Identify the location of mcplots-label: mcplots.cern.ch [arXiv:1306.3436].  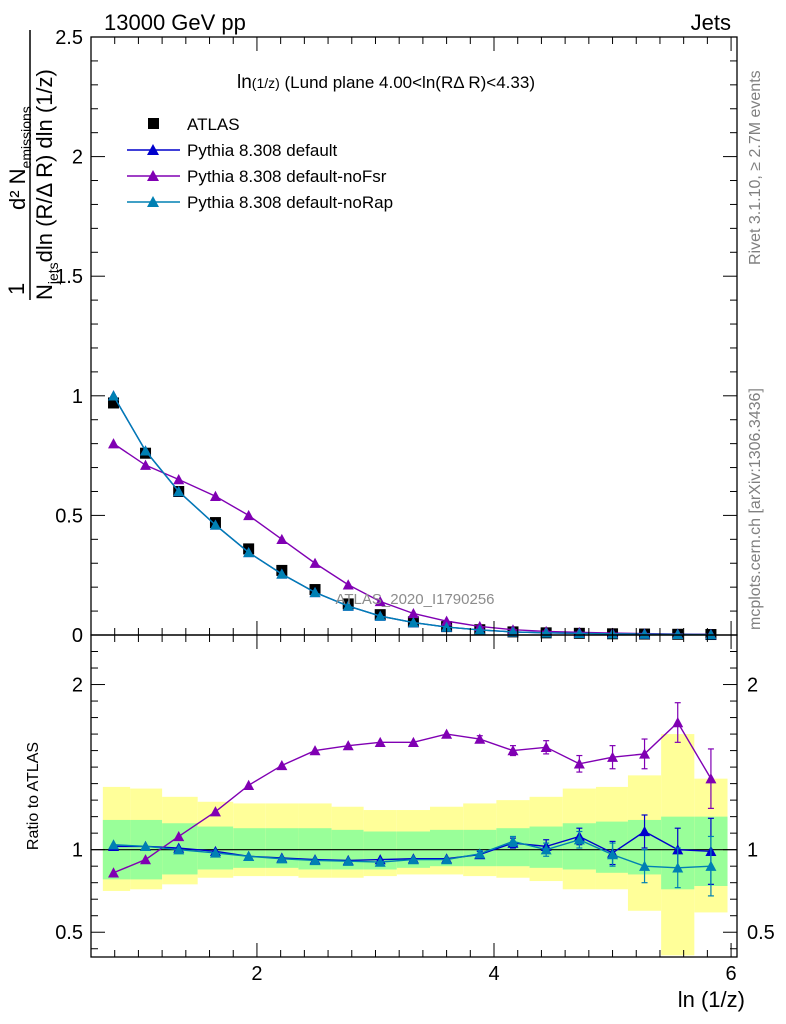
(755, 509).